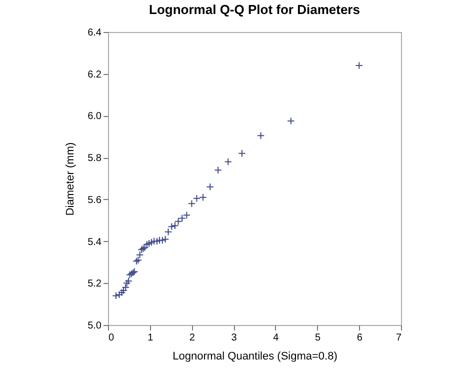 This screenshot has width=474, height=370. Describe the element at coordinates (95, 158) in the screenshot. I see `y-tick-label: 5.8` at that location.